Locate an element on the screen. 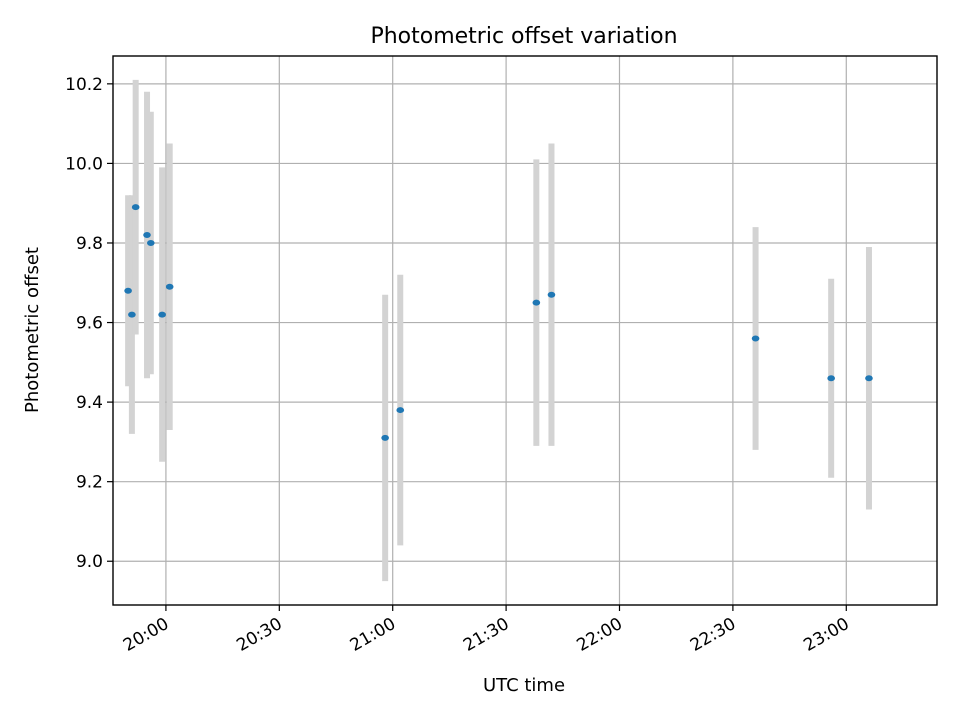 The width and height of the screenshot is (960, 720). x-tick-label: 20:30 is located at coordinates (259, 635).